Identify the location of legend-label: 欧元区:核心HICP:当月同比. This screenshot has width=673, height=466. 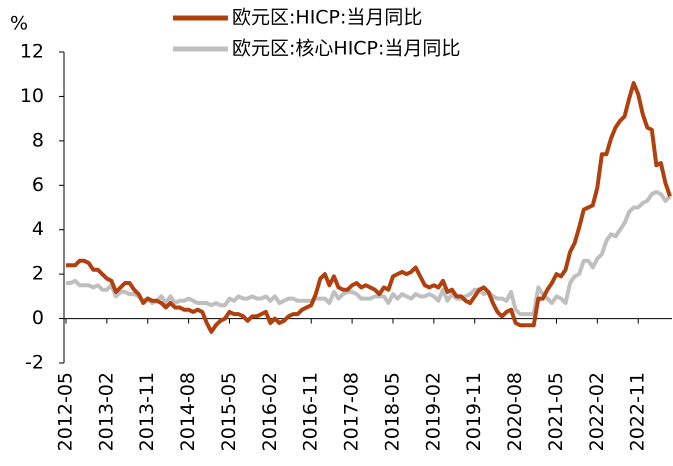
(346, 49).